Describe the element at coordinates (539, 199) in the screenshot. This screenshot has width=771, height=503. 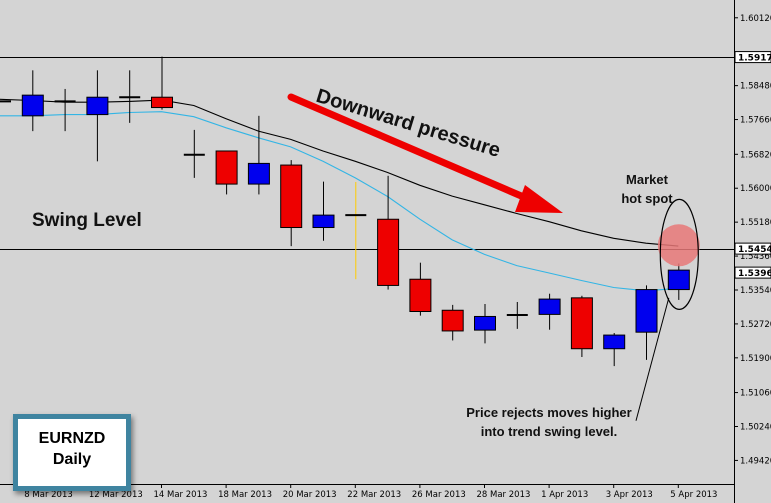
I see `downward-pressure-arrow-head` at that location.